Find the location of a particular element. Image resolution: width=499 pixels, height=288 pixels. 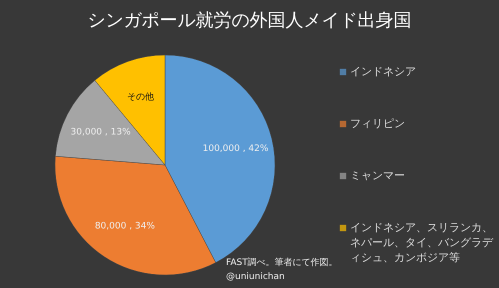

legend-label: フィリピン is located at coordinates (377, 123).